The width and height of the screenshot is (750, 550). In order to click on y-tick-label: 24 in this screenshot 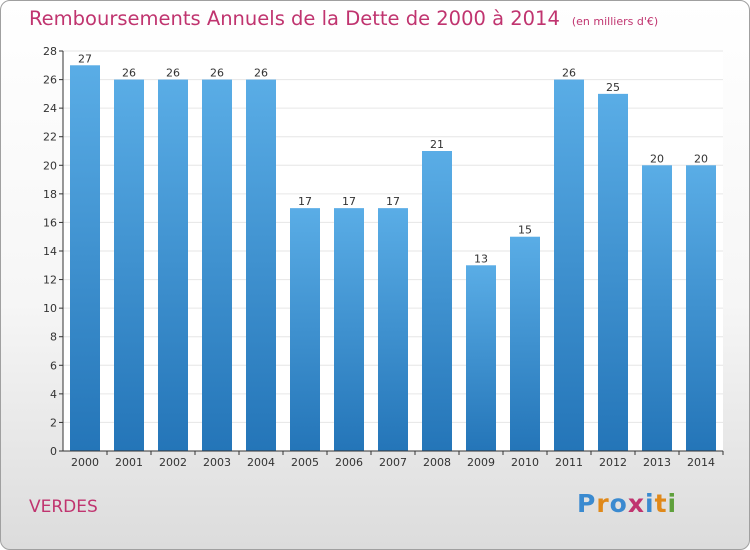, I will do `click(50, 108)`.